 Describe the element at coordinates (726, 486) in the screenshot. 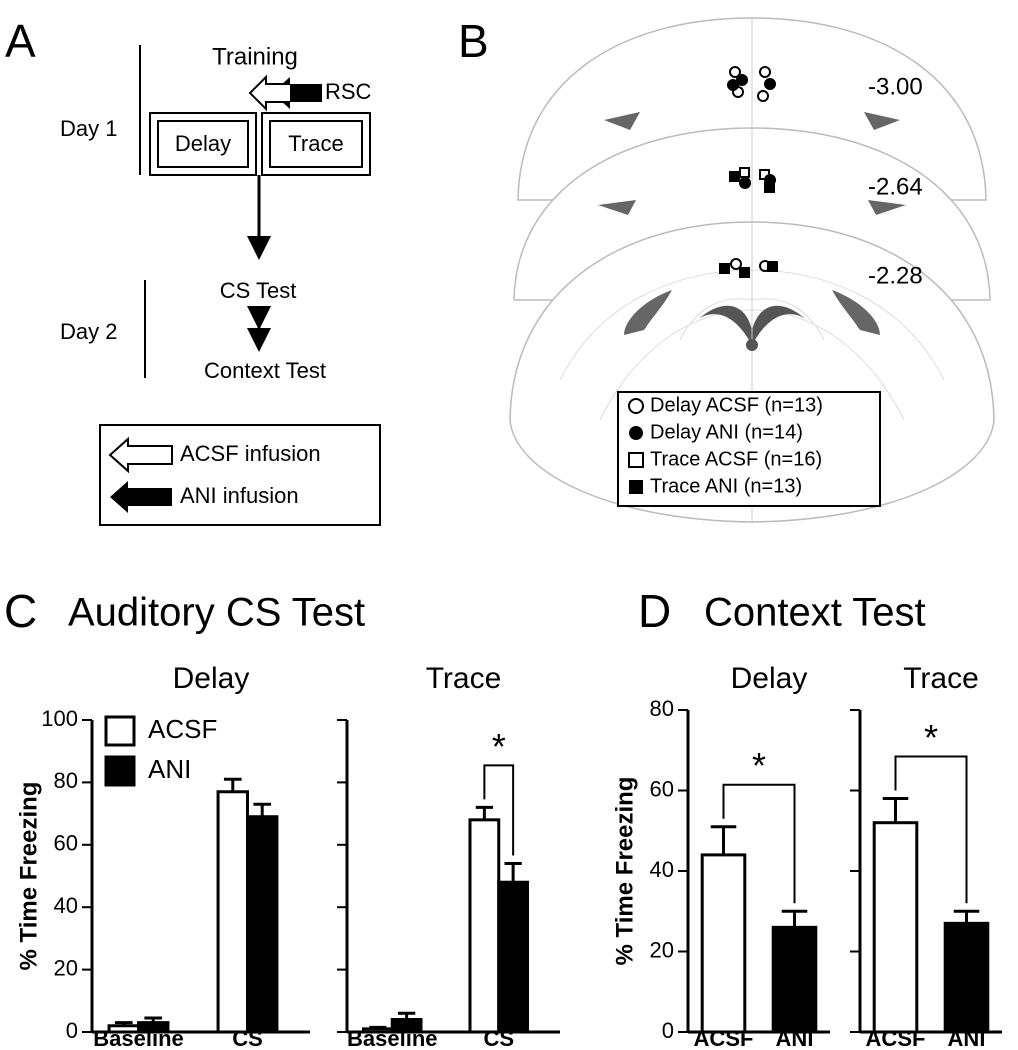

I see `legend-label: Trace ANI (n=13)` at that location.